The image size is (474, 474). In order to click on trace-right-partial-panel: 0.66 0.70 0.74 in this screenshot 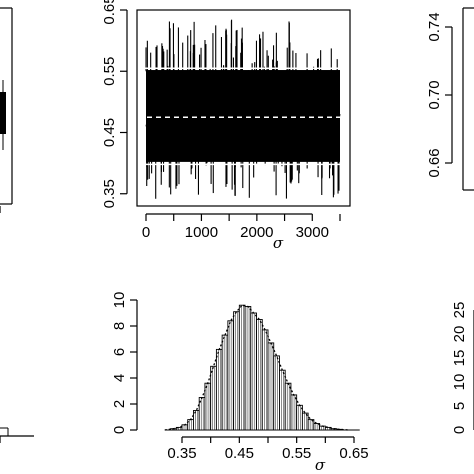, I will do `click(450, 99)`.